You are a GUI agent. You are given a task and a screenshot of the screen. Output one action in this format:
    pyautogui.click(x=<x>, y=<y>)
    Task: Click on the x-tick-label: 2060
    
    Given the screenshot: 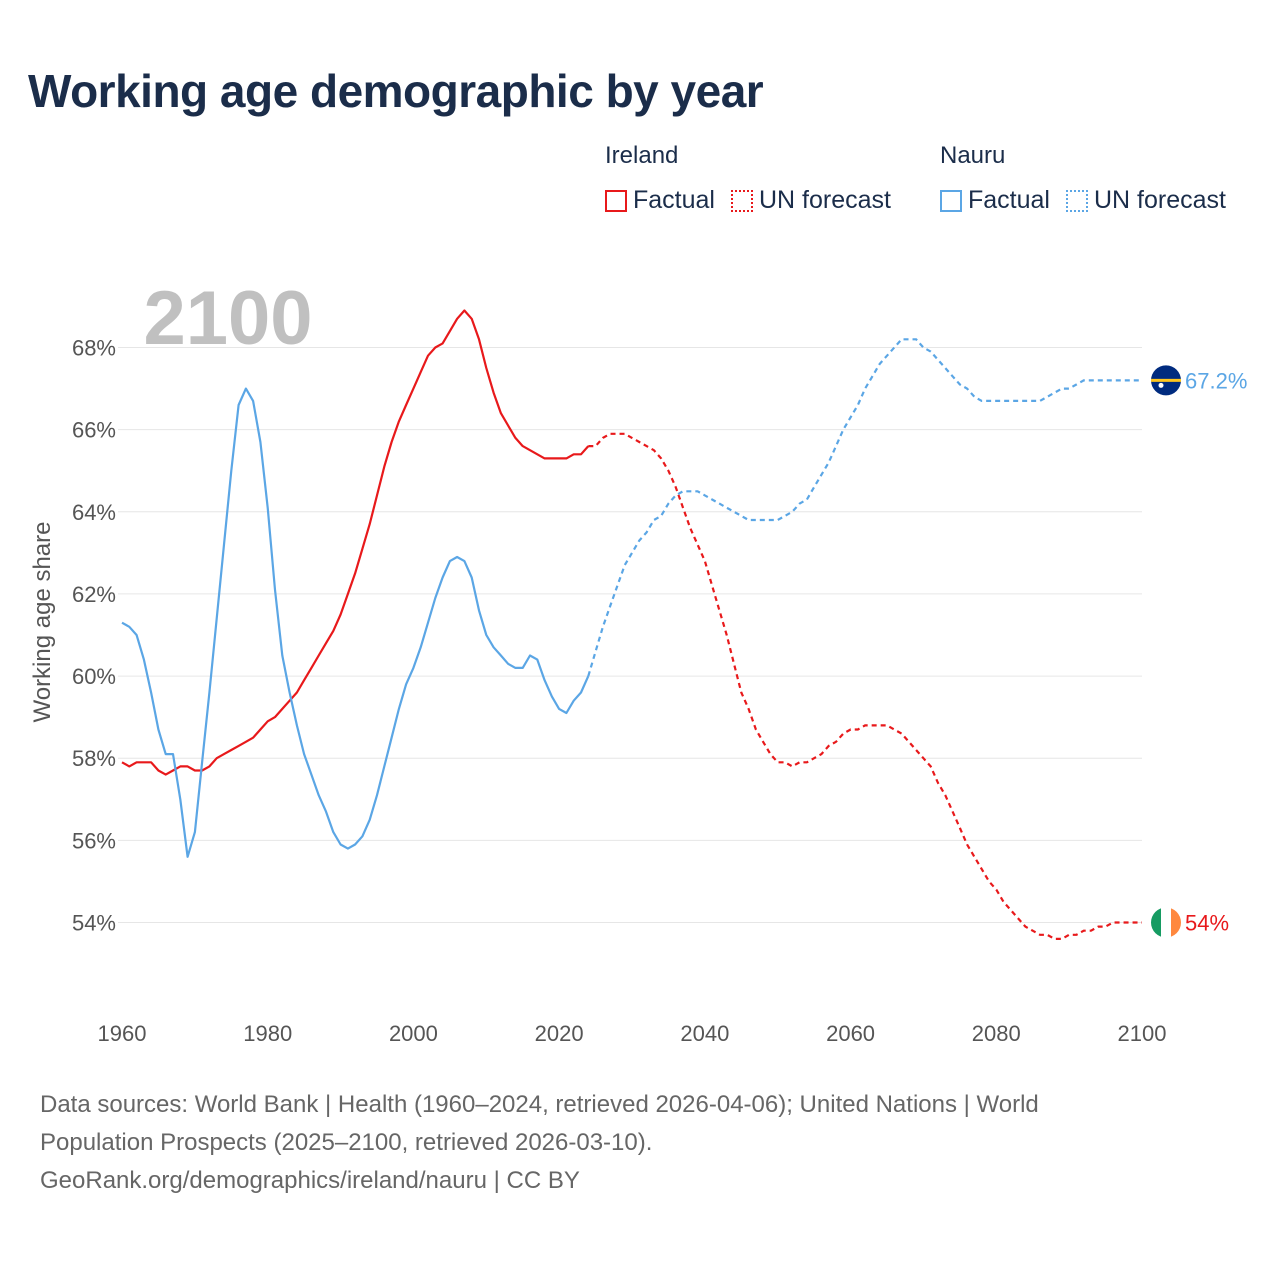 What is the action you would take?
    pyautogui.click(x=850, y=1033)
    